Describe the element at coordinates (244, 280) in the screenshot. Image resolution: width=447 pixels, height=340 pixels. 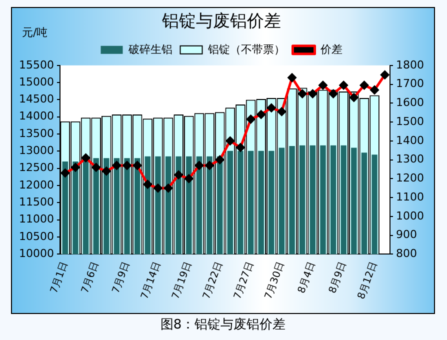
I see `x-tick-label: 7月27日` at that location.